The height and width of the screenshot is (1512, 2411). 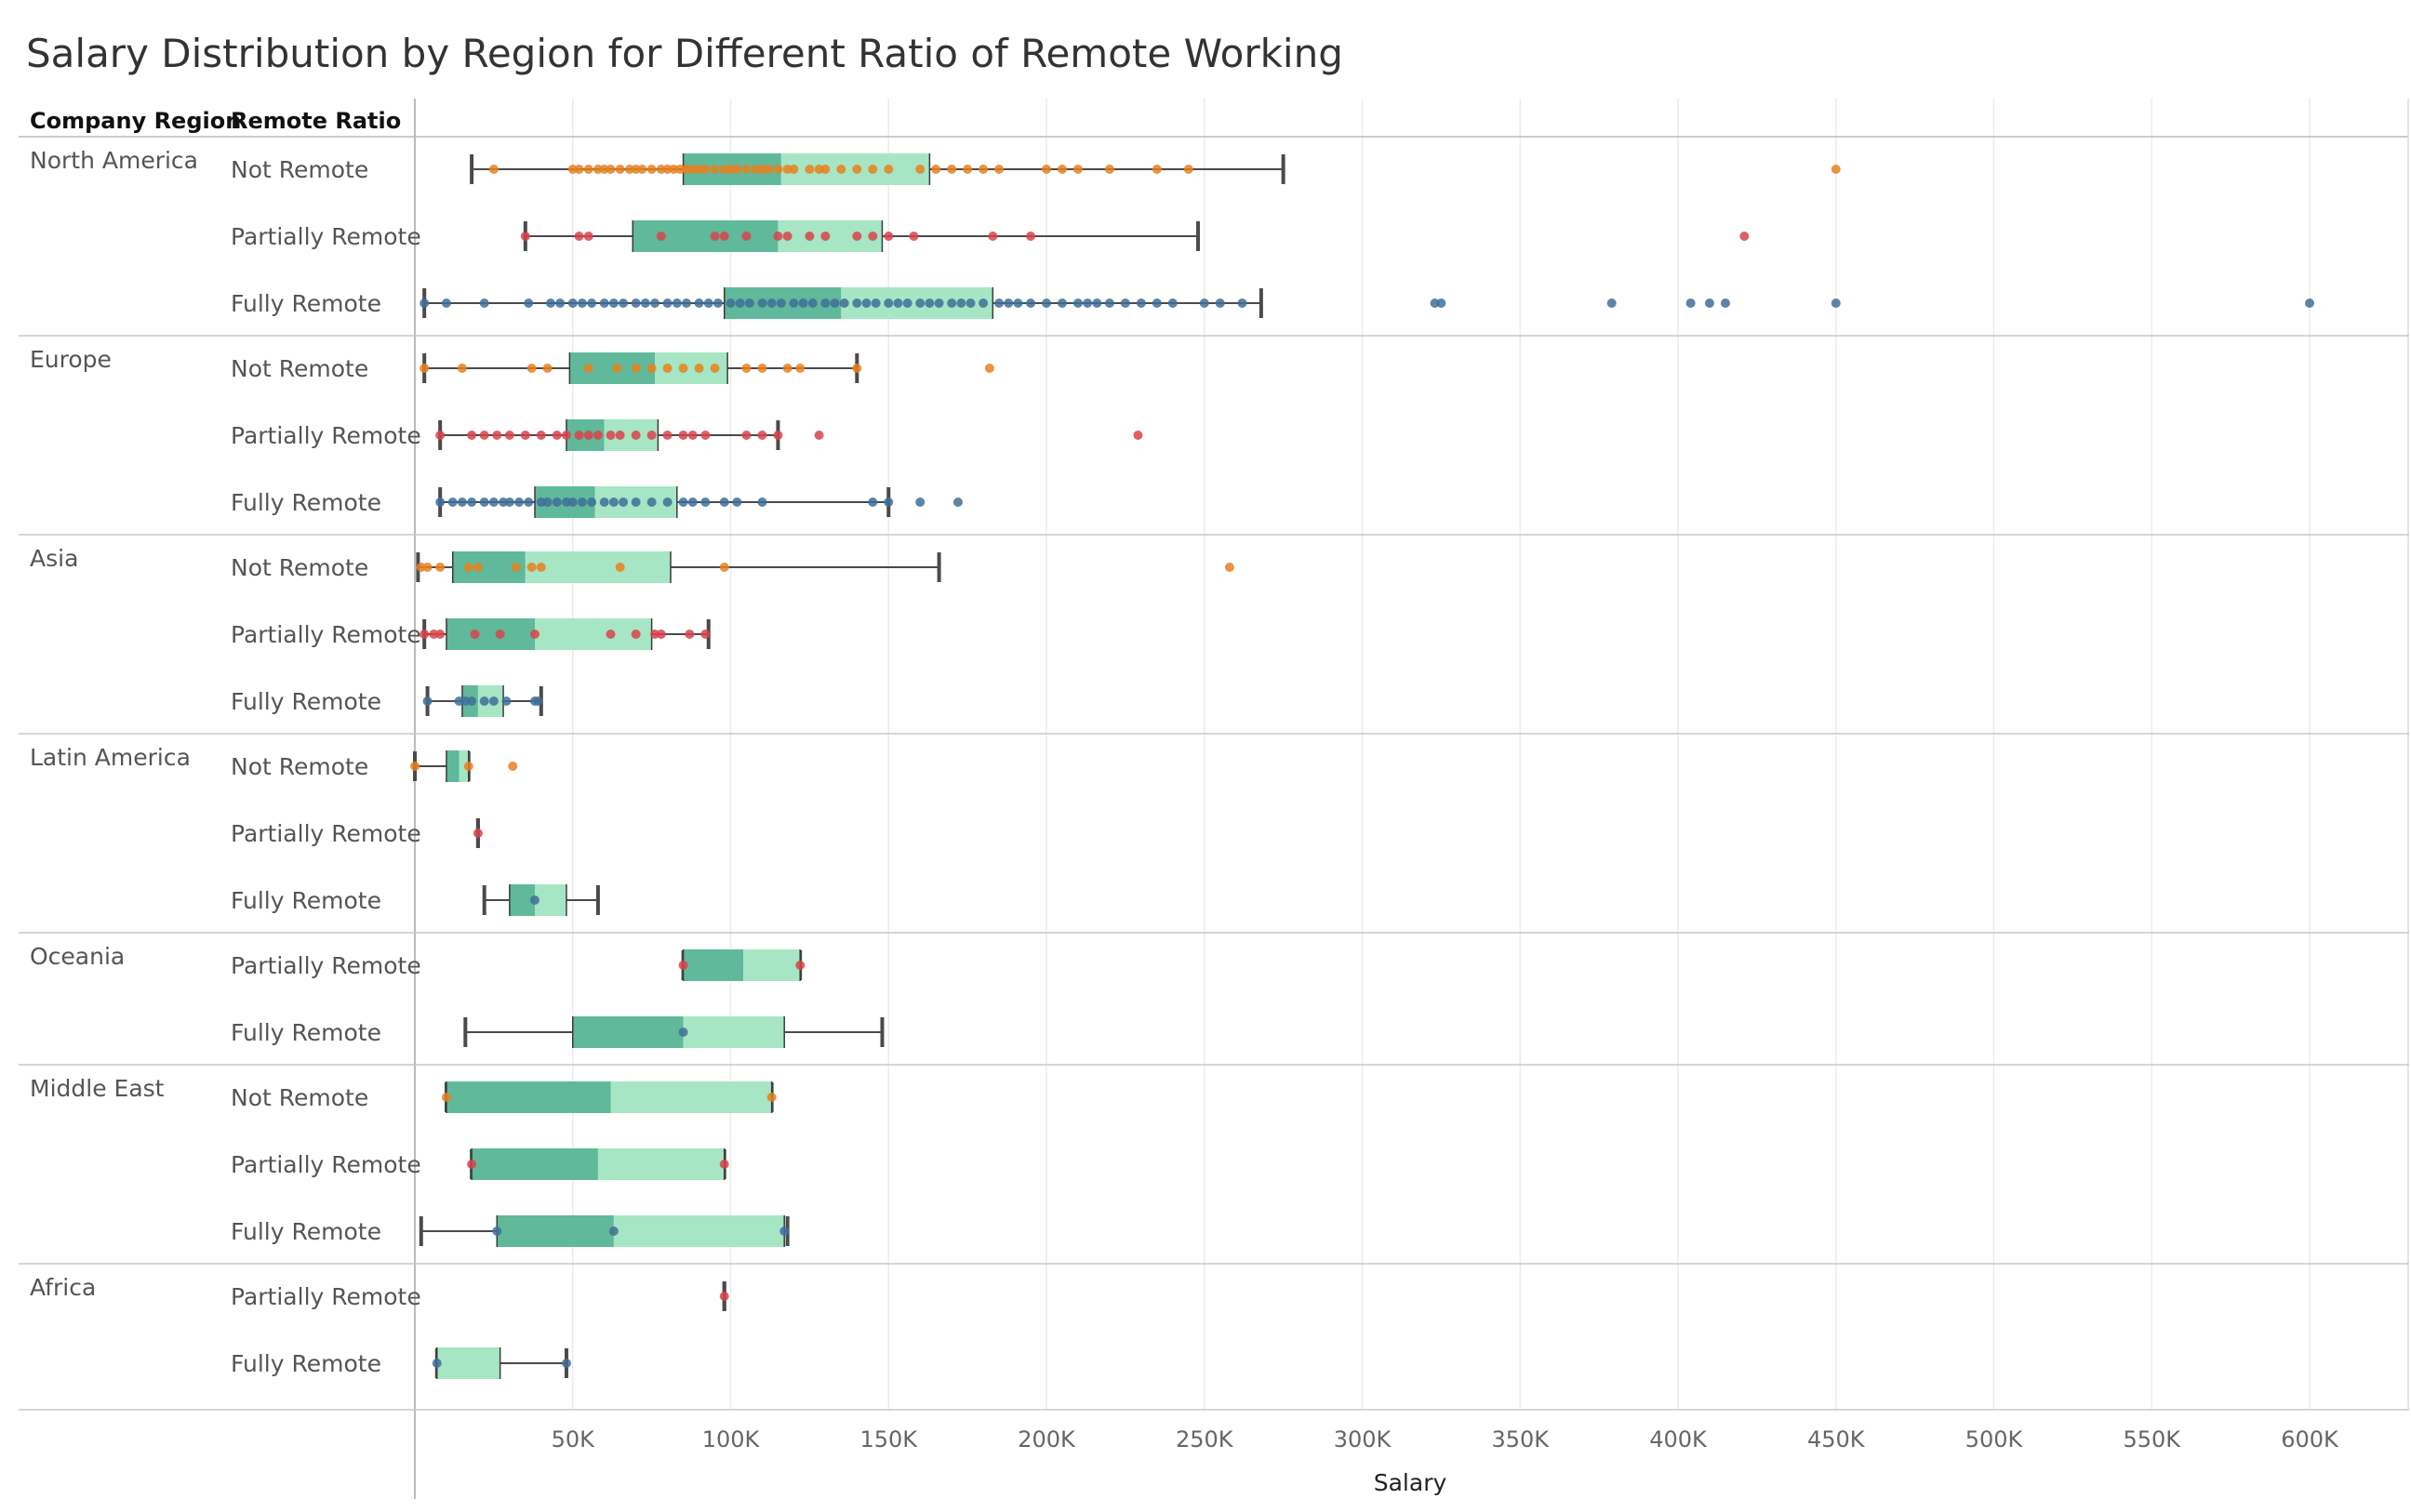 What do you see at coordinates (551, 900) in the screenshot?
I see `box-upper-latin-america-fully-remote` at bounding box center [551, 900].